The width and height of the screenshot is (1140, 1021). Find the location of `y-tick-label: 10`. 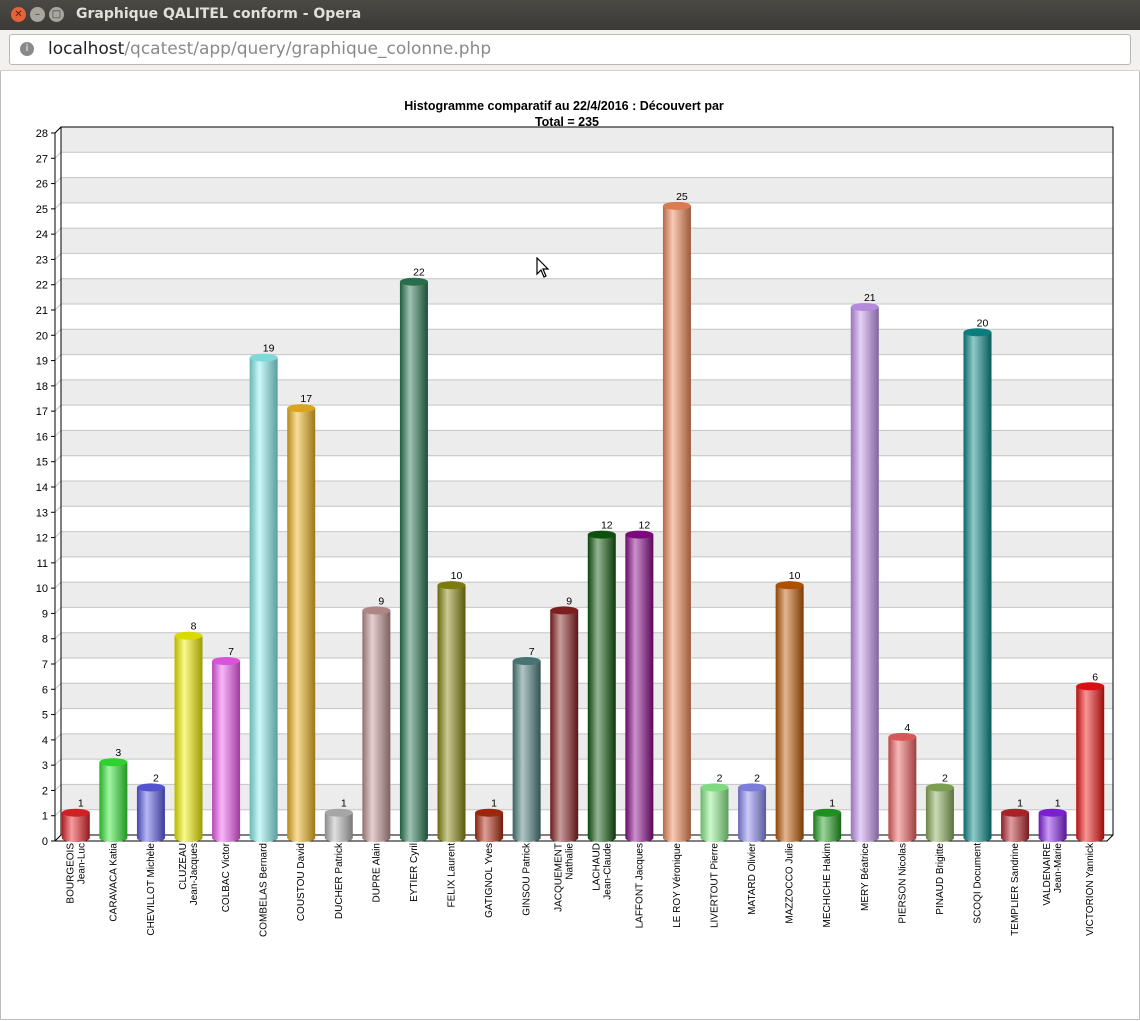

y-tick-label: 10 is located at coordinates (42, 589).